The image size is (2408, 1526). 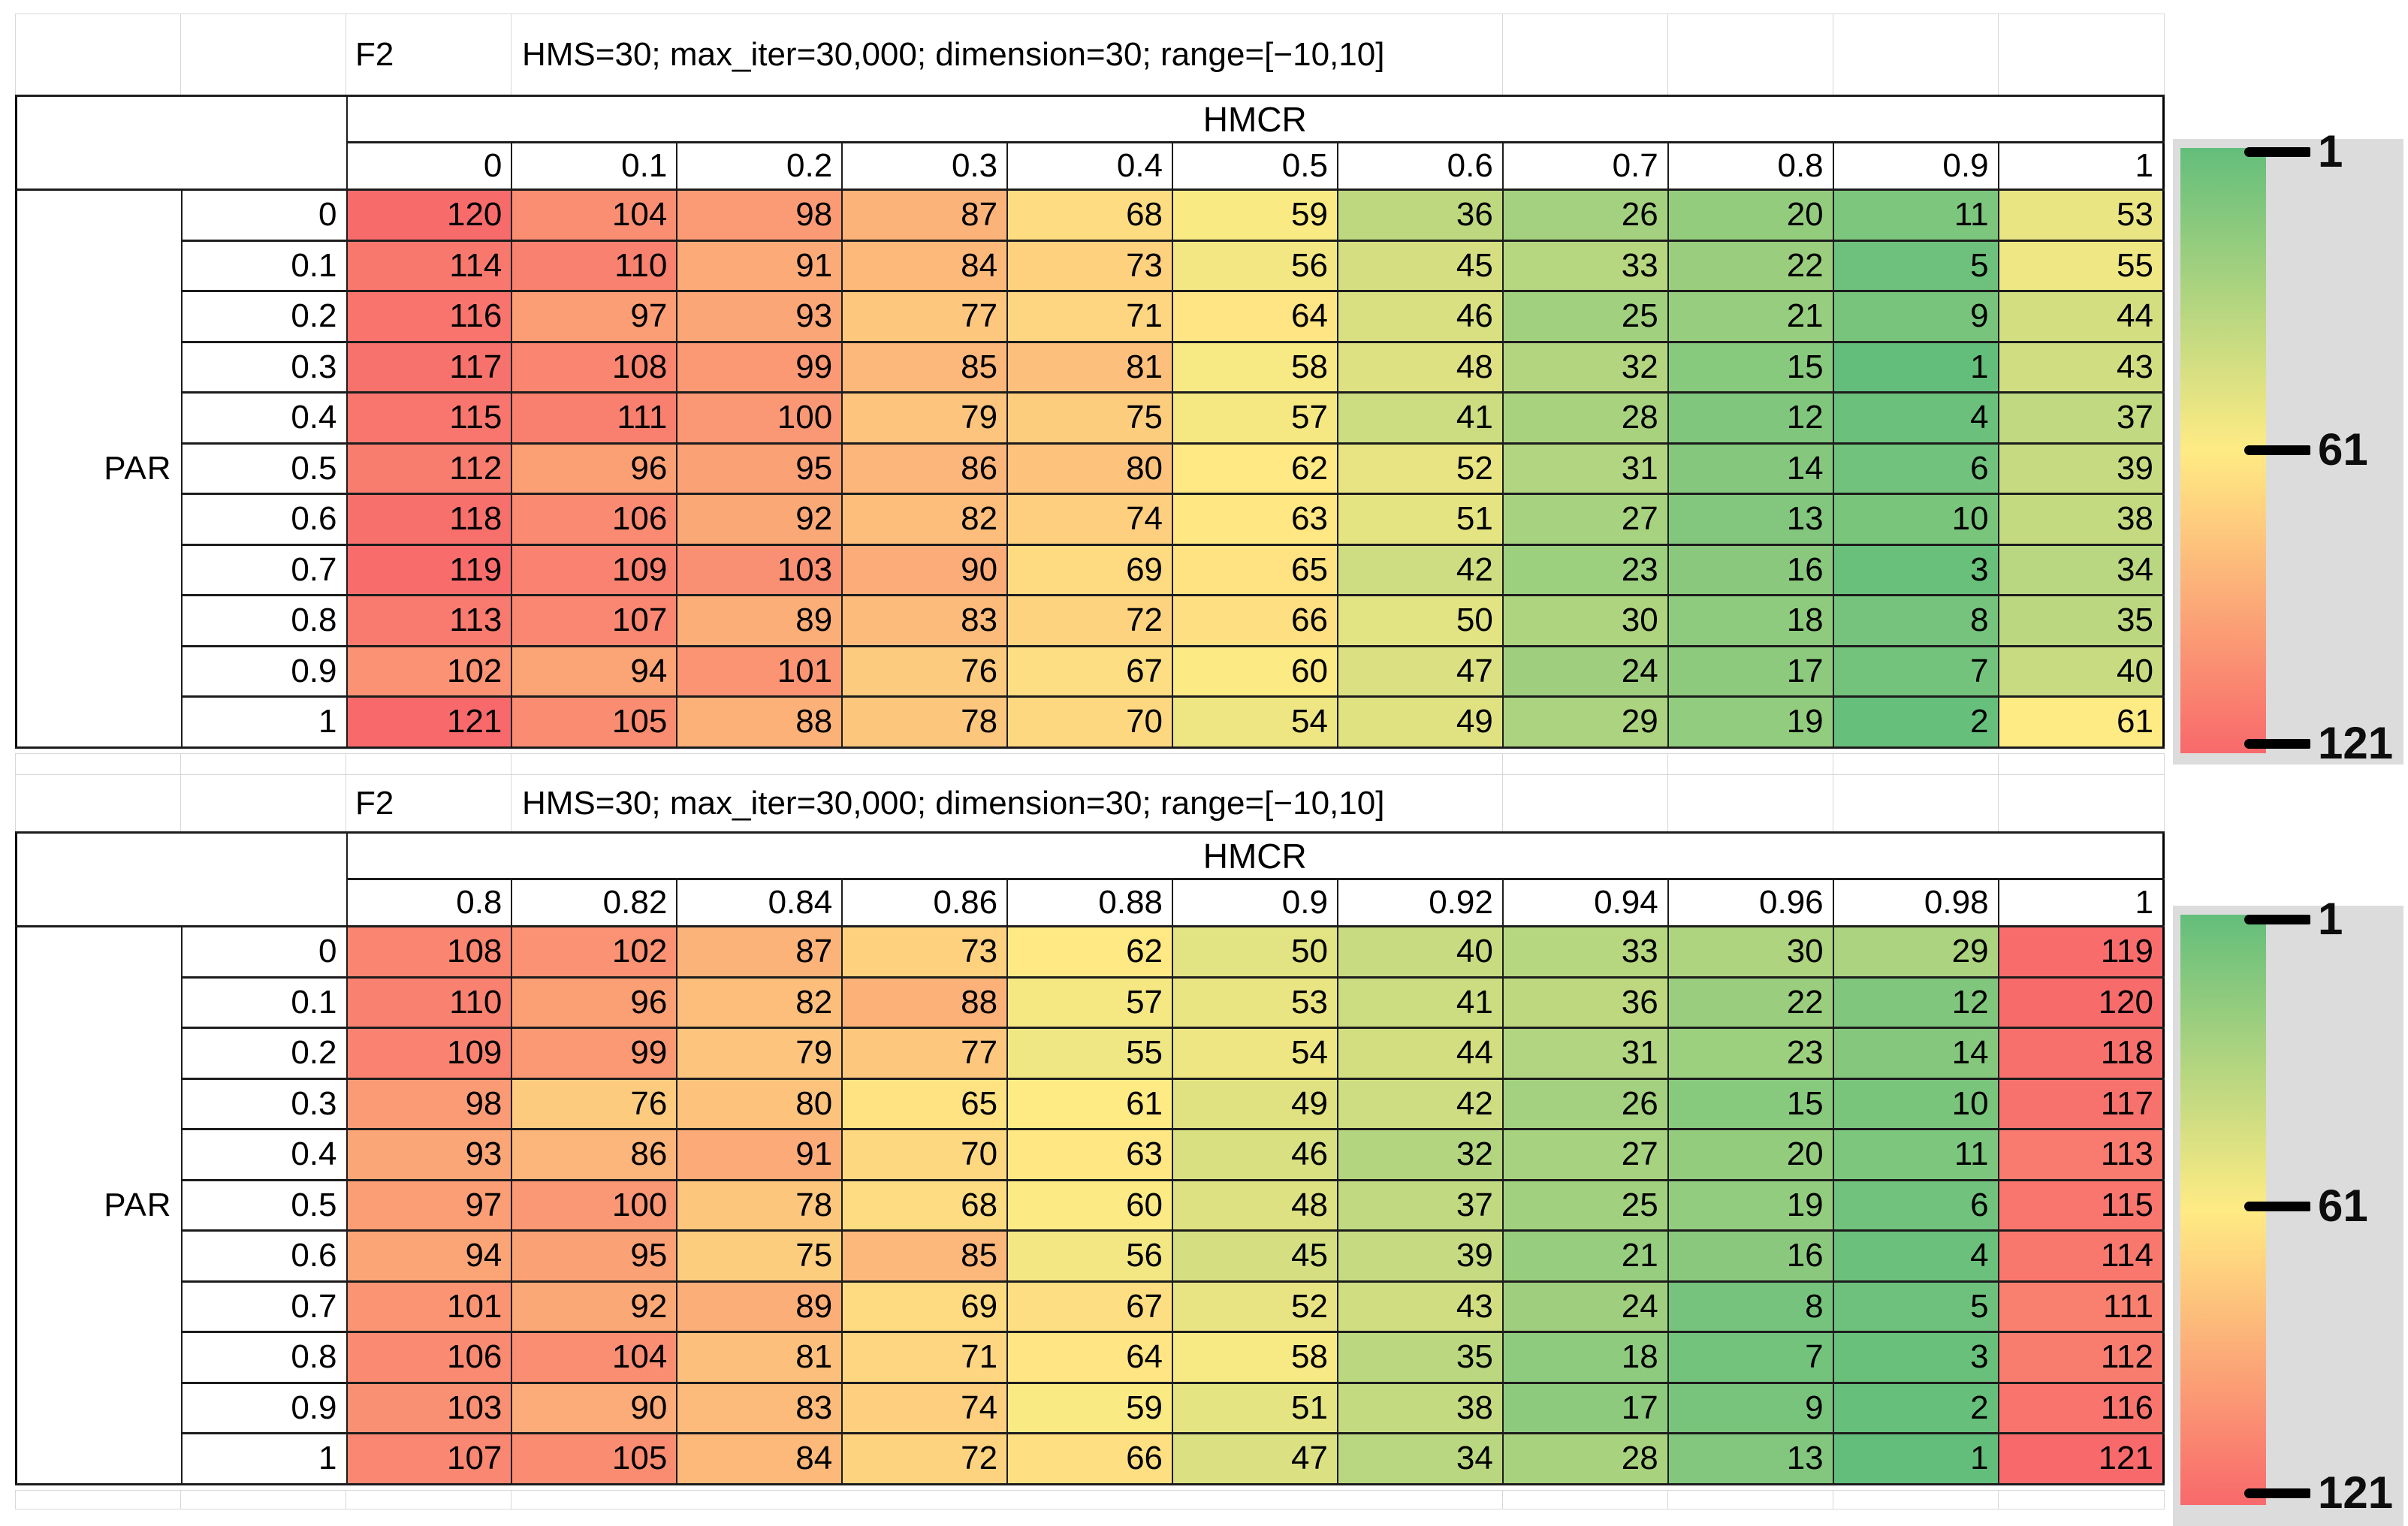 I want to click on value-cell: 12, so click(x=1750, y=418).